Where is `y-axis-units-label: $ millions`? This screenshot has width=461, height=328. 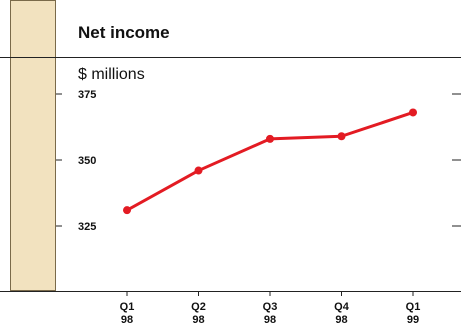
y-axis-units-label: $ millions is located at coordinates (111, 74).